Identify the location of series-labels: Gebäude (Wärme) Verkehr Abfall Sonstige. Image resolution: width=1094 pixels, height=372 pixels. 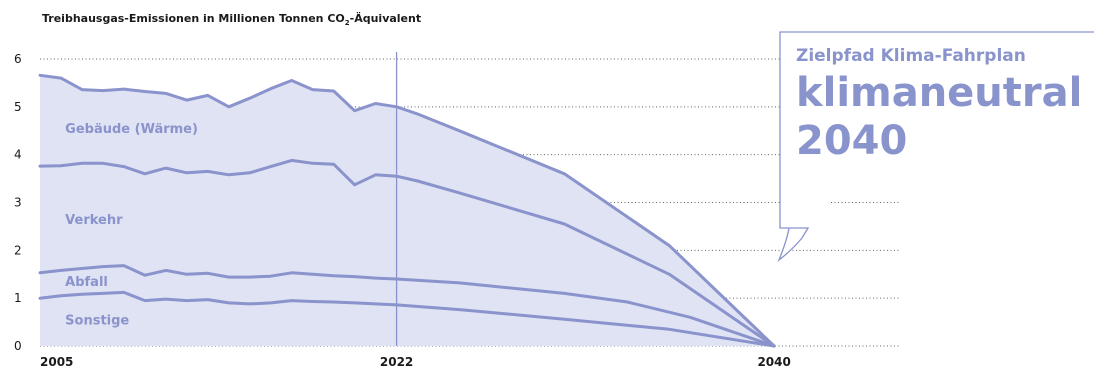
(131, 225).